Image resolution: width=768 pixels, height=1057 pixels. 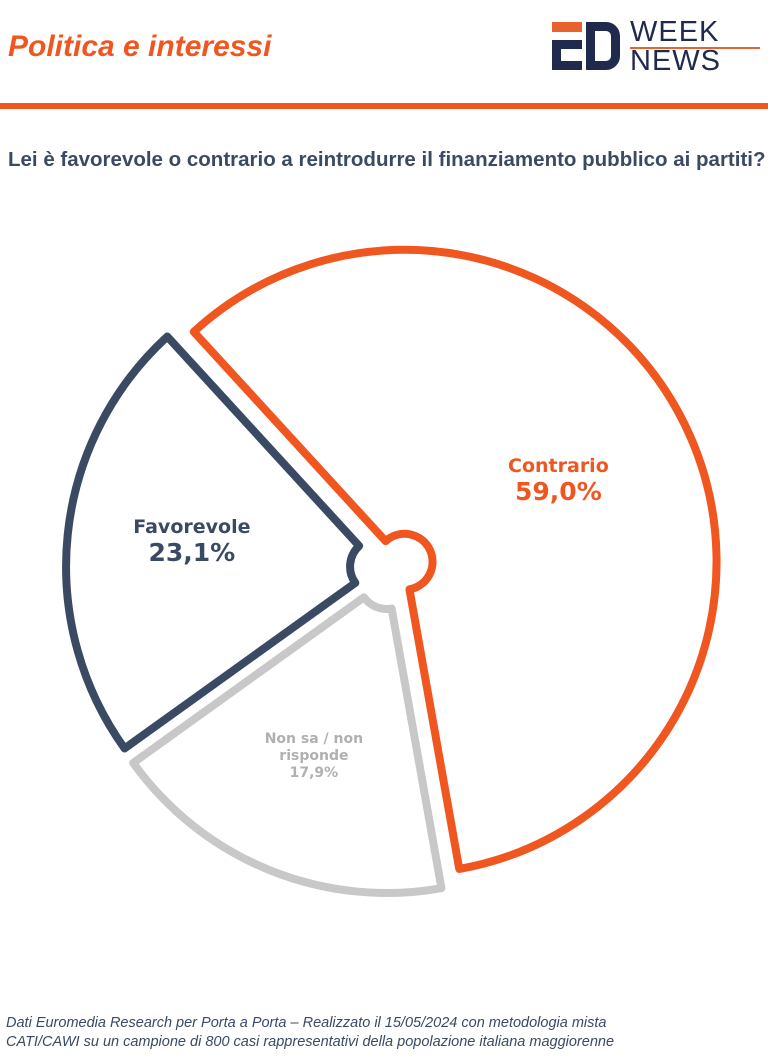 What do you see at coordinates (140, 46) in the screenshot?
I see `page-title: Politica e interessi` at bounding box center [140, 46].